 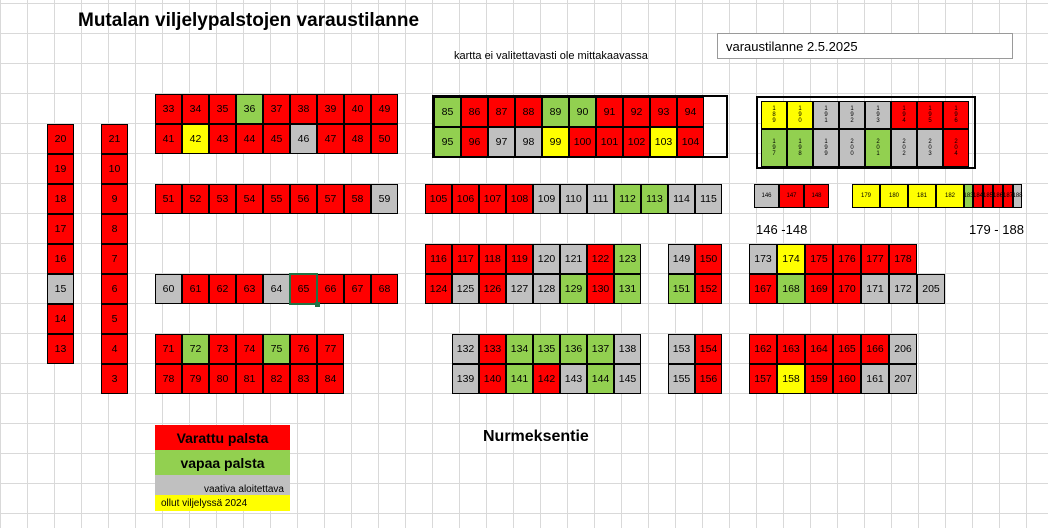 I want to click on plot-167: 167, so click(x=763, y=289).